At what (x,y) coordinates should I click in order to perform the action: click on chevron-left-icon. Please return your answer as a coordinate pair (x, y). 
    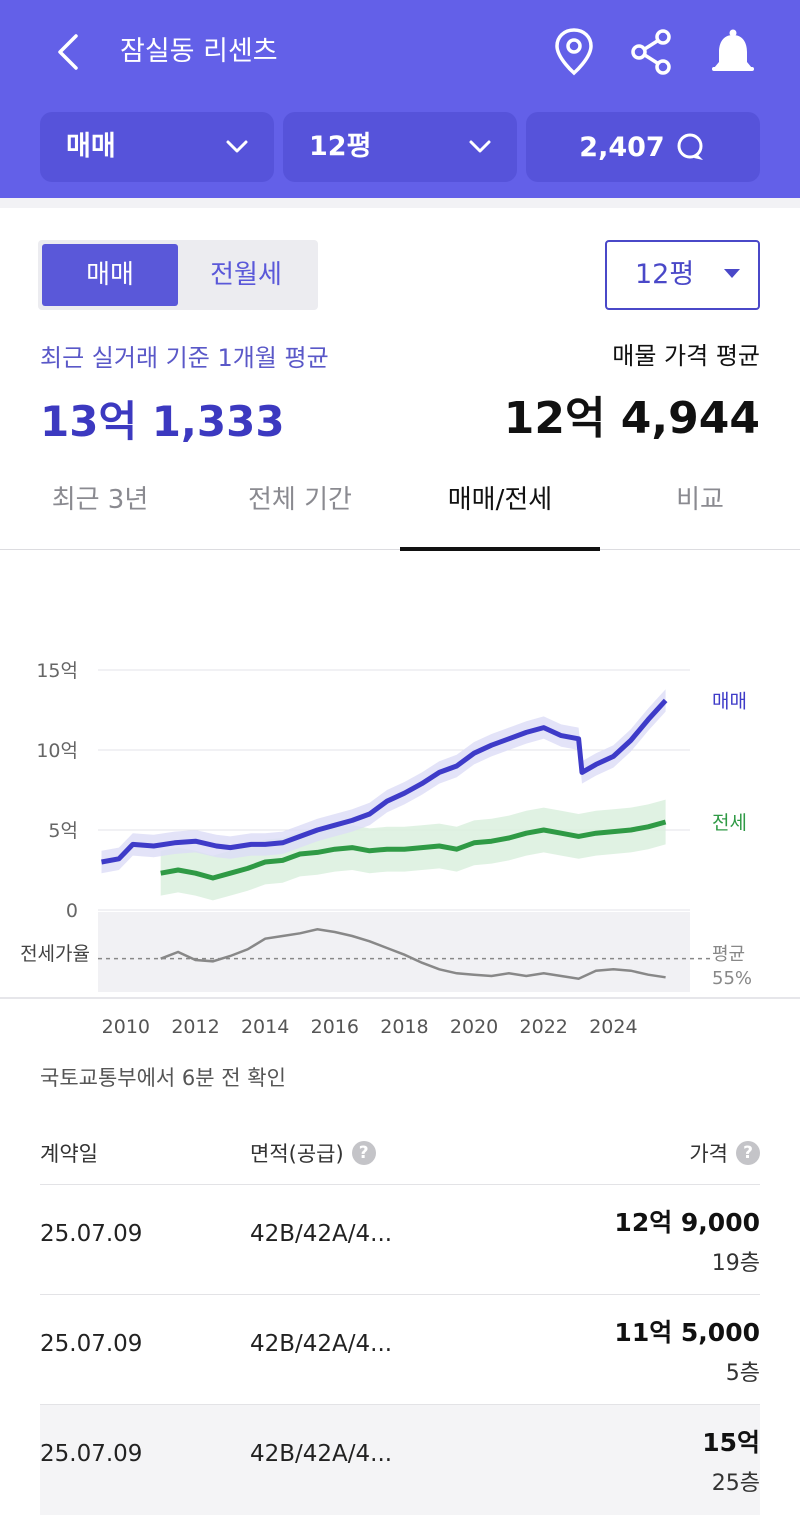
    Looking at the image, I should click on (68, 52).